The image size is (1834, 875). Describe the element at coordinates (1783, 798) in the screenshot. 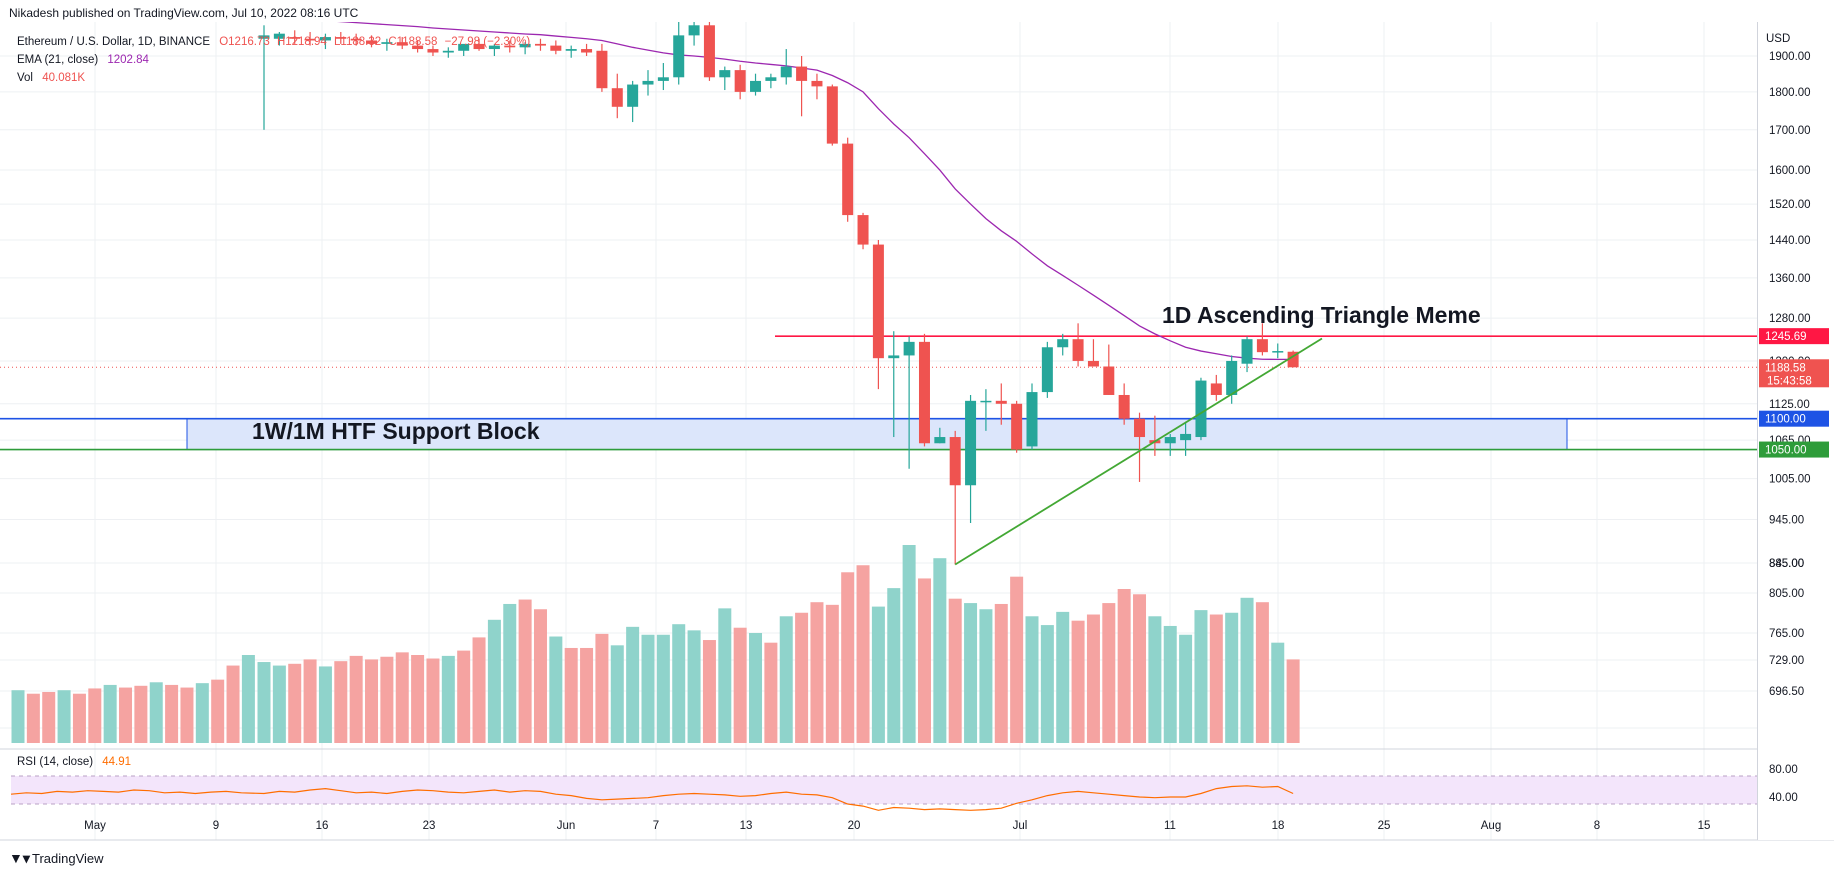

I see `rsi-tick-label: 40.00` at that location.